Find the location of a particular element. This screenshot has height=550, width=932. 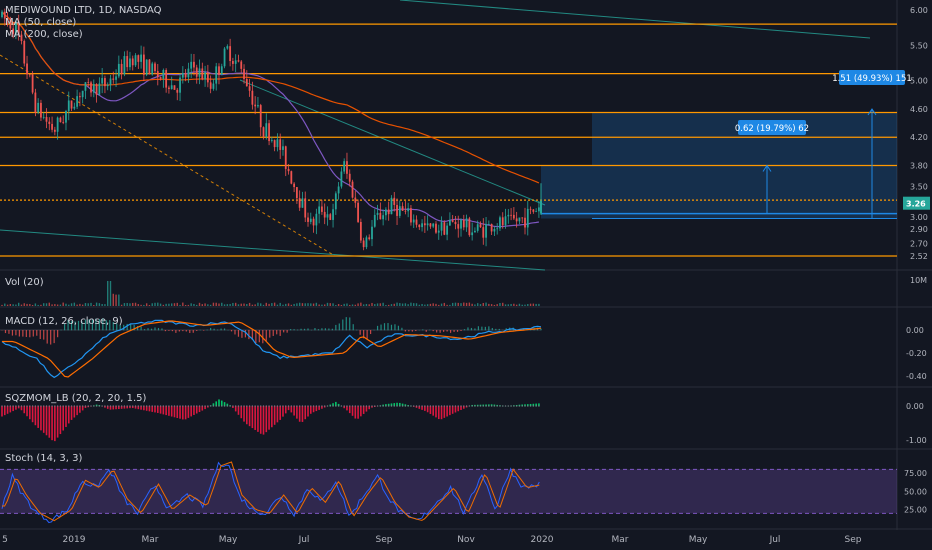

sqz-tick-label: 0.00 is located at coordinates (915, 406).